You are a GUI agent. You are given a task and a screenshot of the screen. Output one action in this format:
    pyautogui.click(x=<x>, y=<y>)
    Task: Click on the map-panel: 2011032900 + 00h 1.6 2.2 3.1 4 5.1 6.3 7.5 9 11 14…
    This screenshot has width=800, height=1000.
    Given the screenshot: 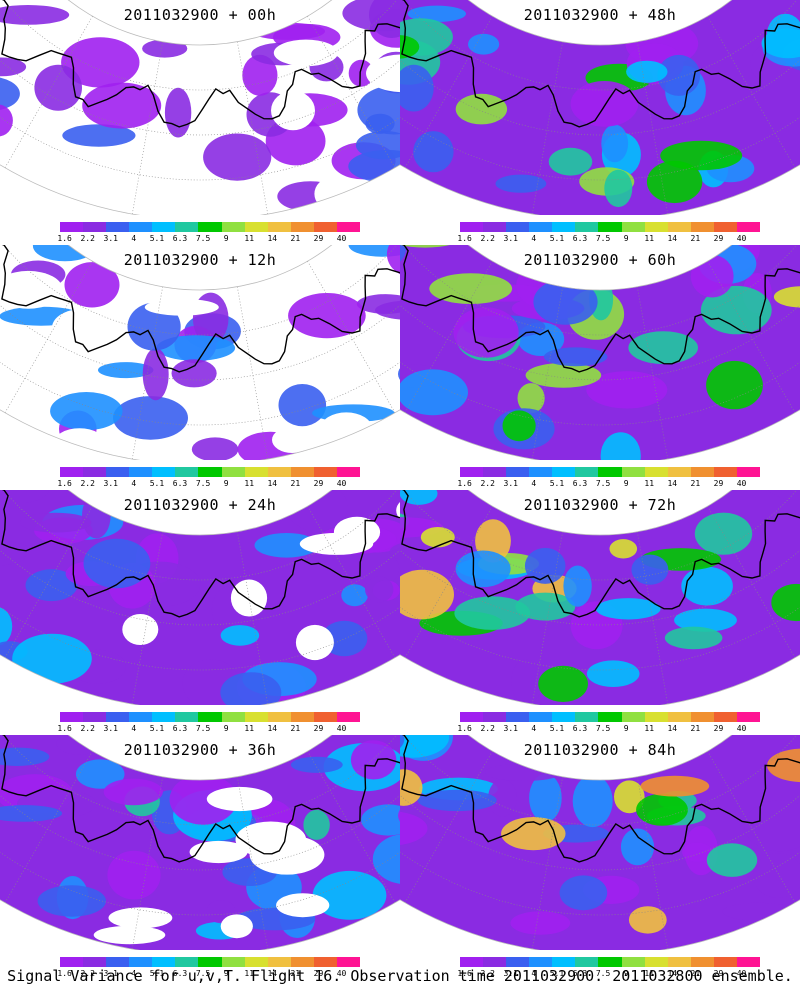 What is the action you would take?
    pyautogui.click(x=200, y=121)
    